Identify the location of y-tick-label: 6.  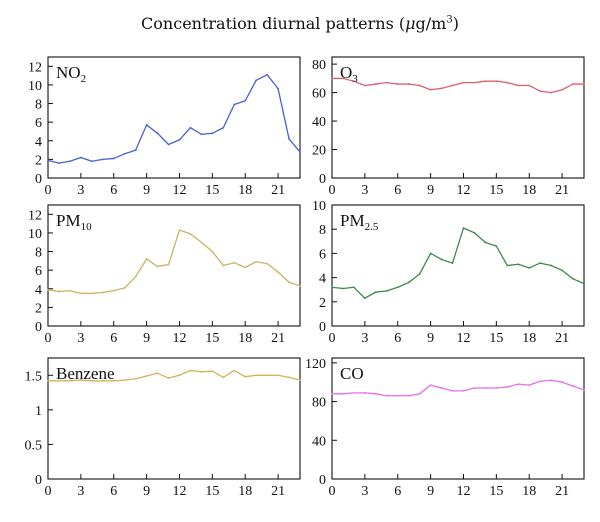
(322, 254).